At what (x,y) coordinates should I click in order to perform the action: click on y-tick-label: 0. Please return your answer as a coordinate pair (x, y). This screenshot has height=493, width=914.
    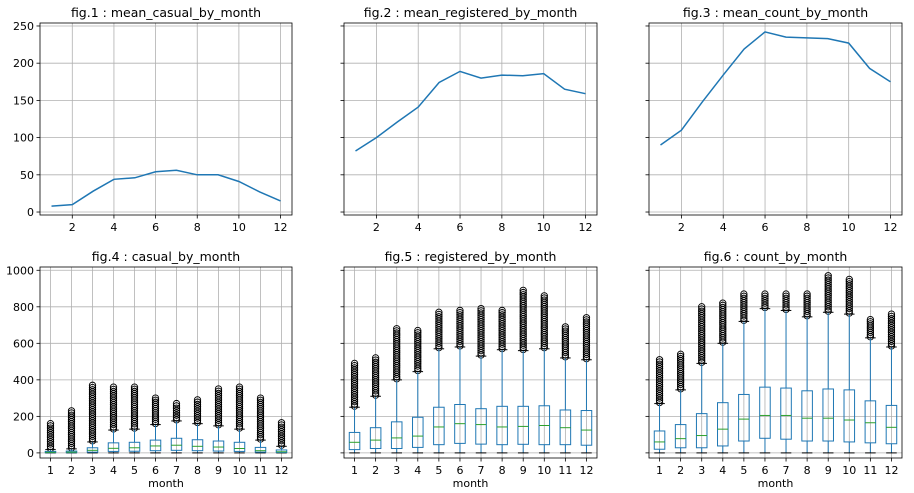
    Looking at the image, I should click on (30, 212).